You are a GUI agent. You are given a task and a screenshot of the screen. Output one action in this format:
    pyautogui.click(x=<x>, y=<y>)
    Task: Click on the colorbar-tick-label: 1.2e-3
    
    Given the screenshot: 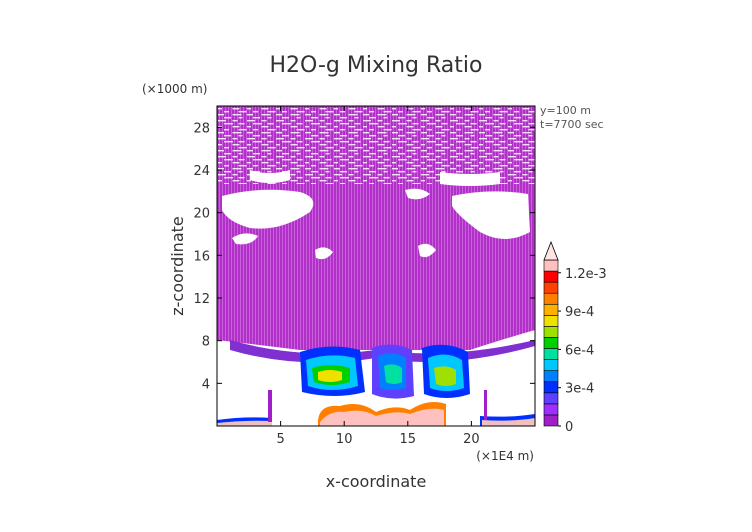 What is the action you would take?
    pyautogui.click(x=586, y=274)
    